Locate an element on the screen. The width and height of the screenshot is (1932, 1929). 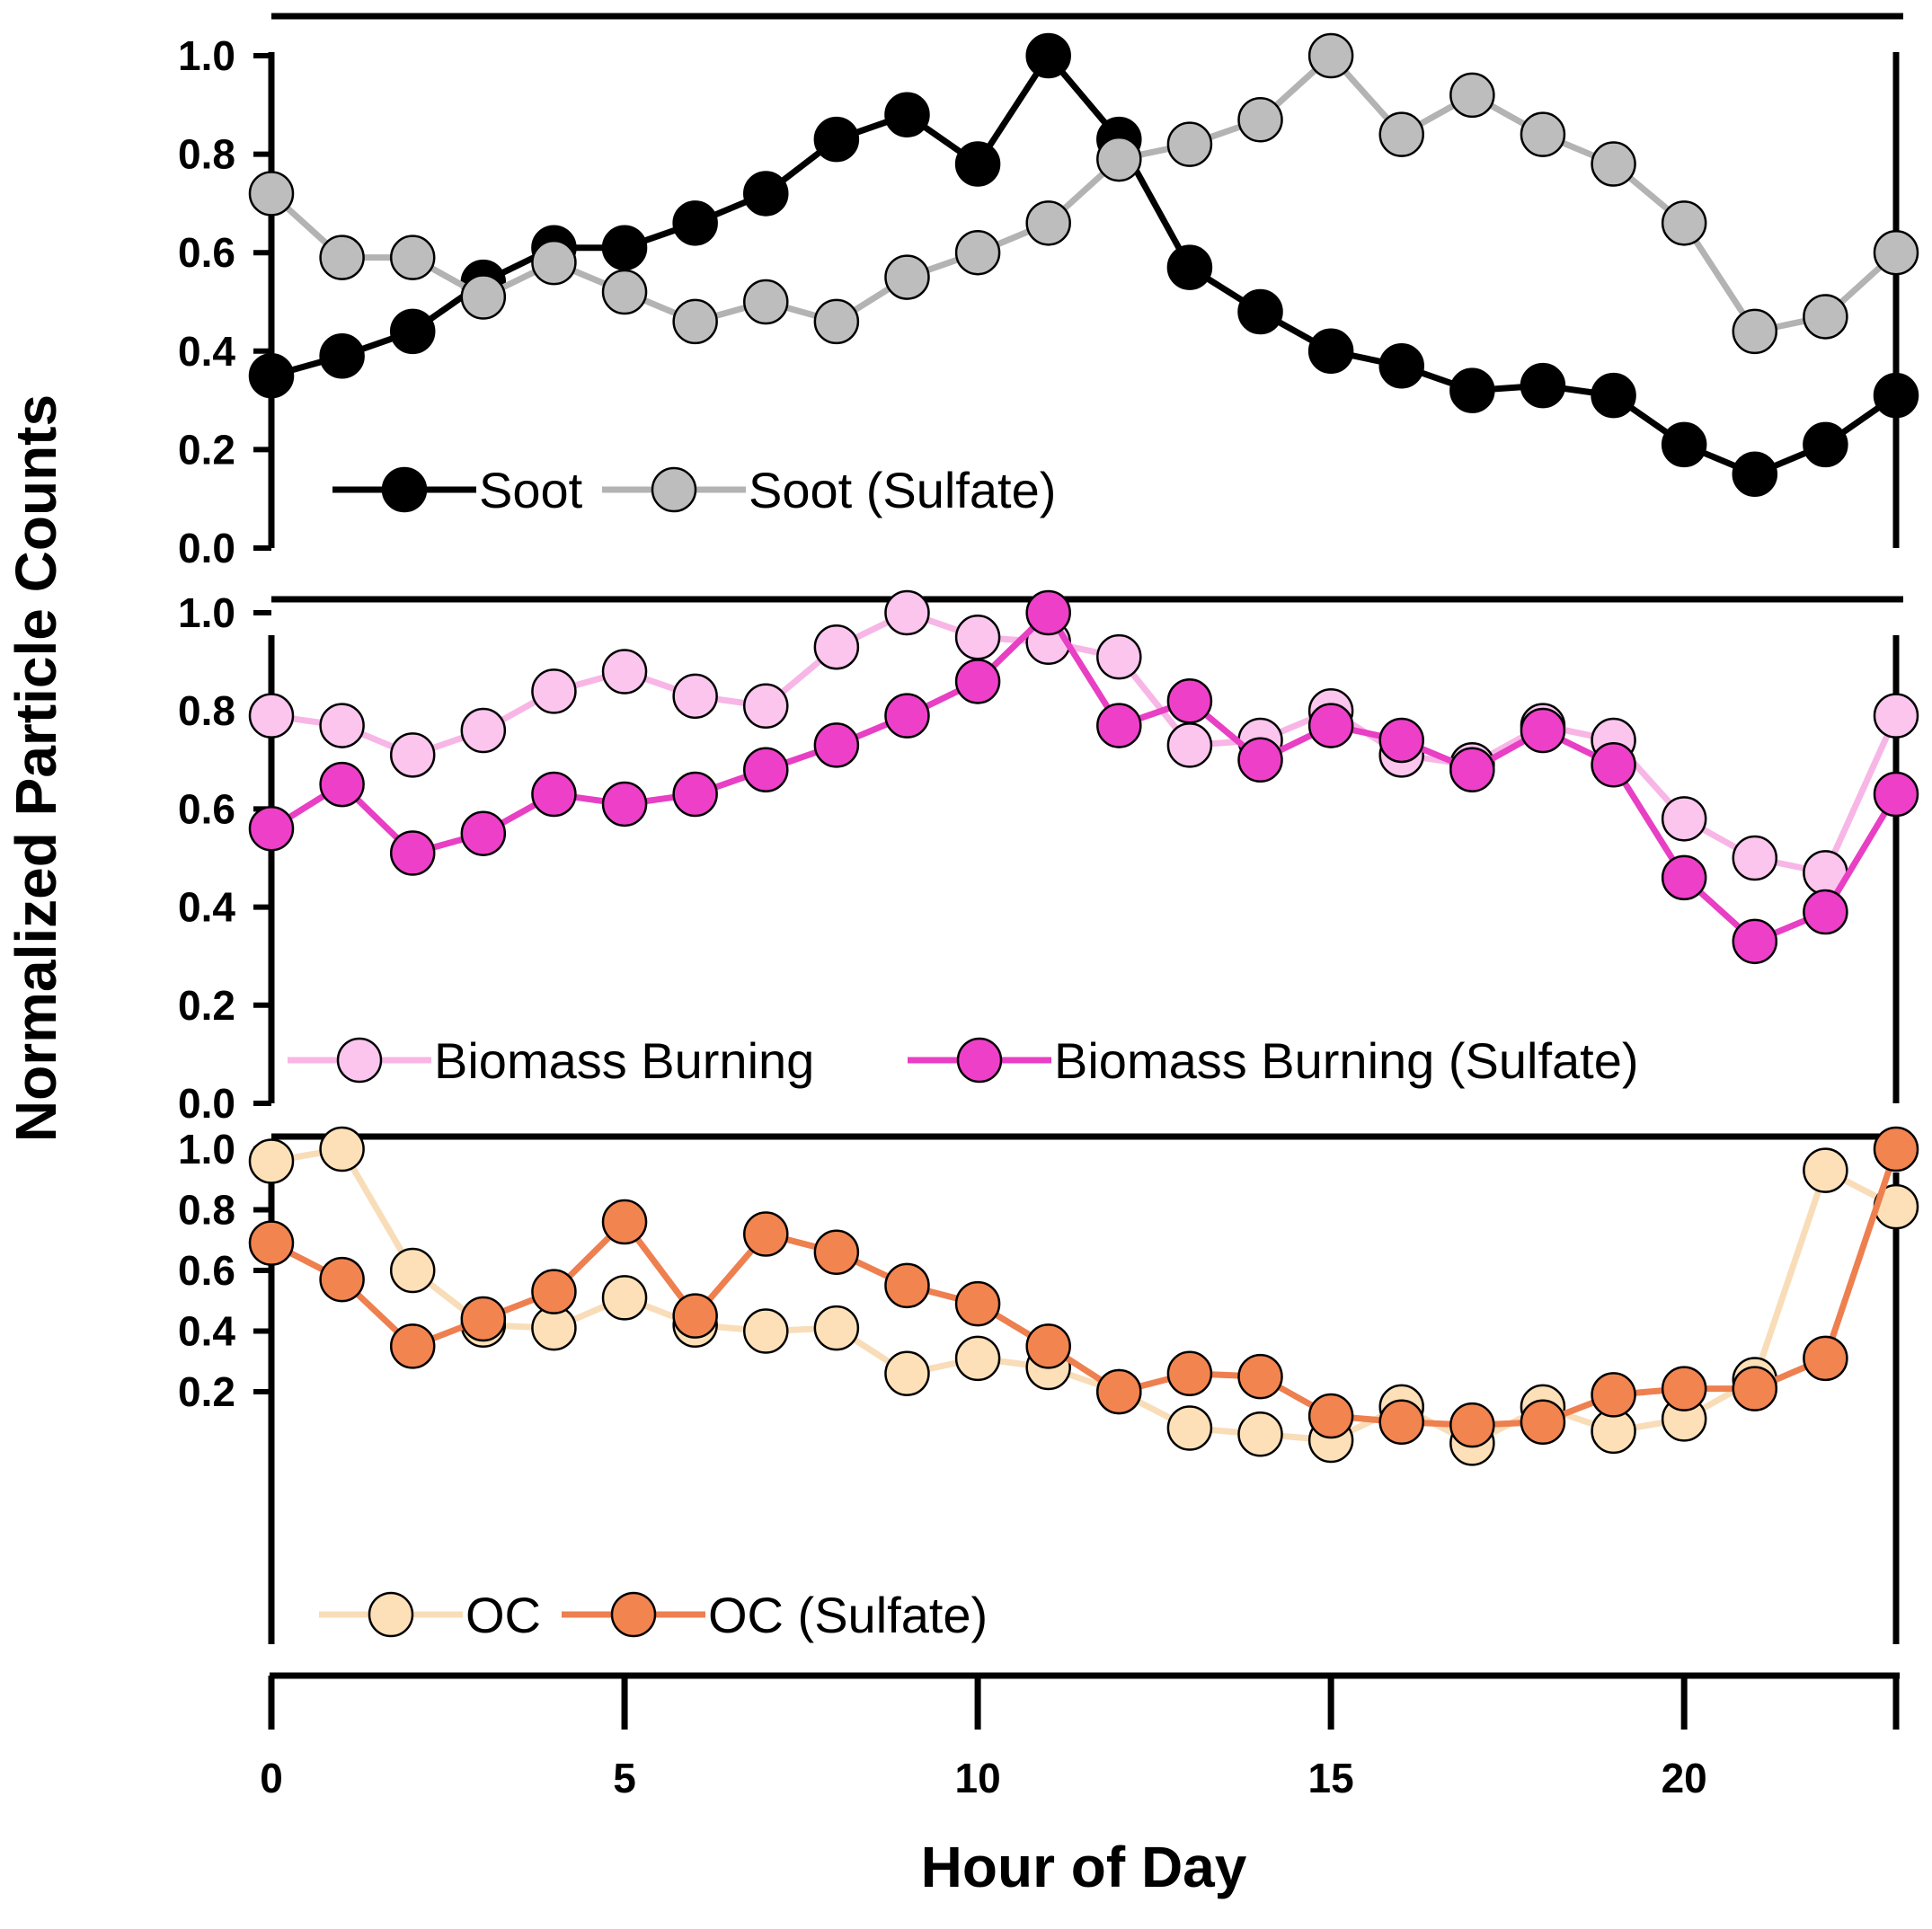
legend-label: Biomass Burning (Sulfate) is located at coordinates (1346, 1060).